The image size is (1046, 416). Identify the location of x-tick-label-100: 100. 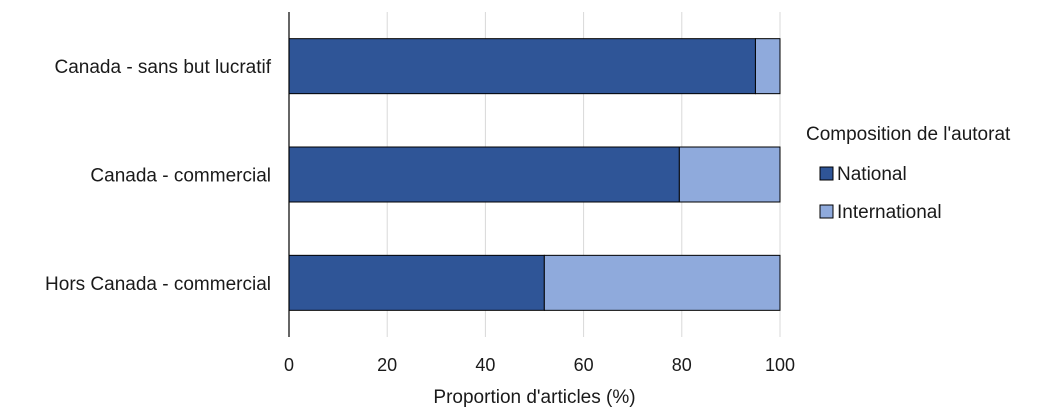
(780, 365).